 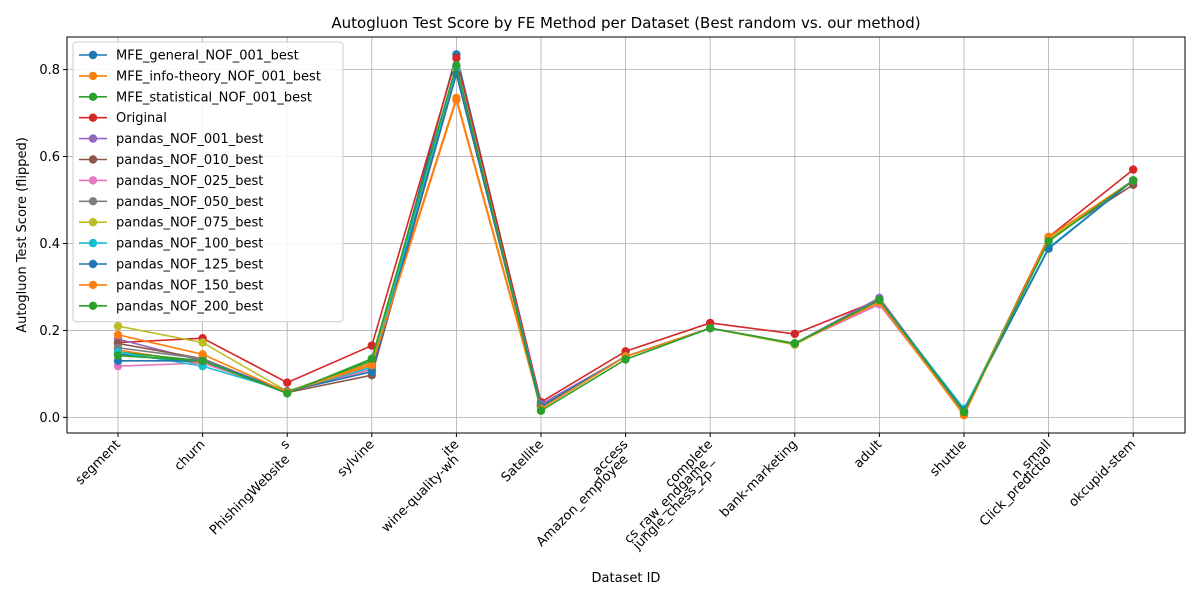 I want to click on legend-item: pandas_NOF_025_best, so click(x=171, y=181).